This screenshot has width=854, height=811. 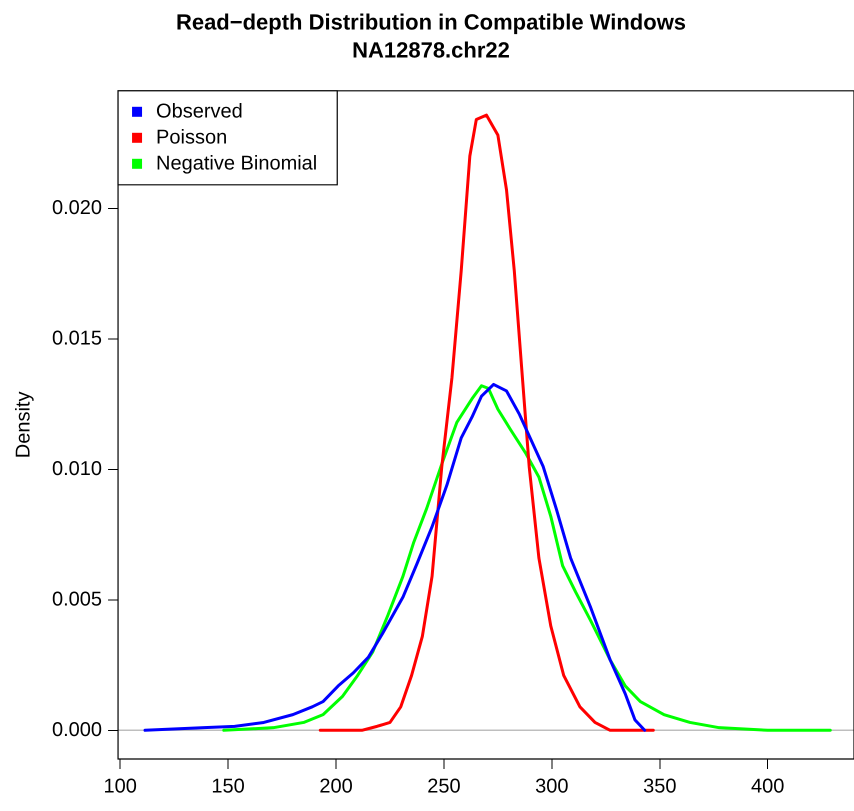 I want to click on legend-label: Negative Binomial, so click(x=237, y=163).